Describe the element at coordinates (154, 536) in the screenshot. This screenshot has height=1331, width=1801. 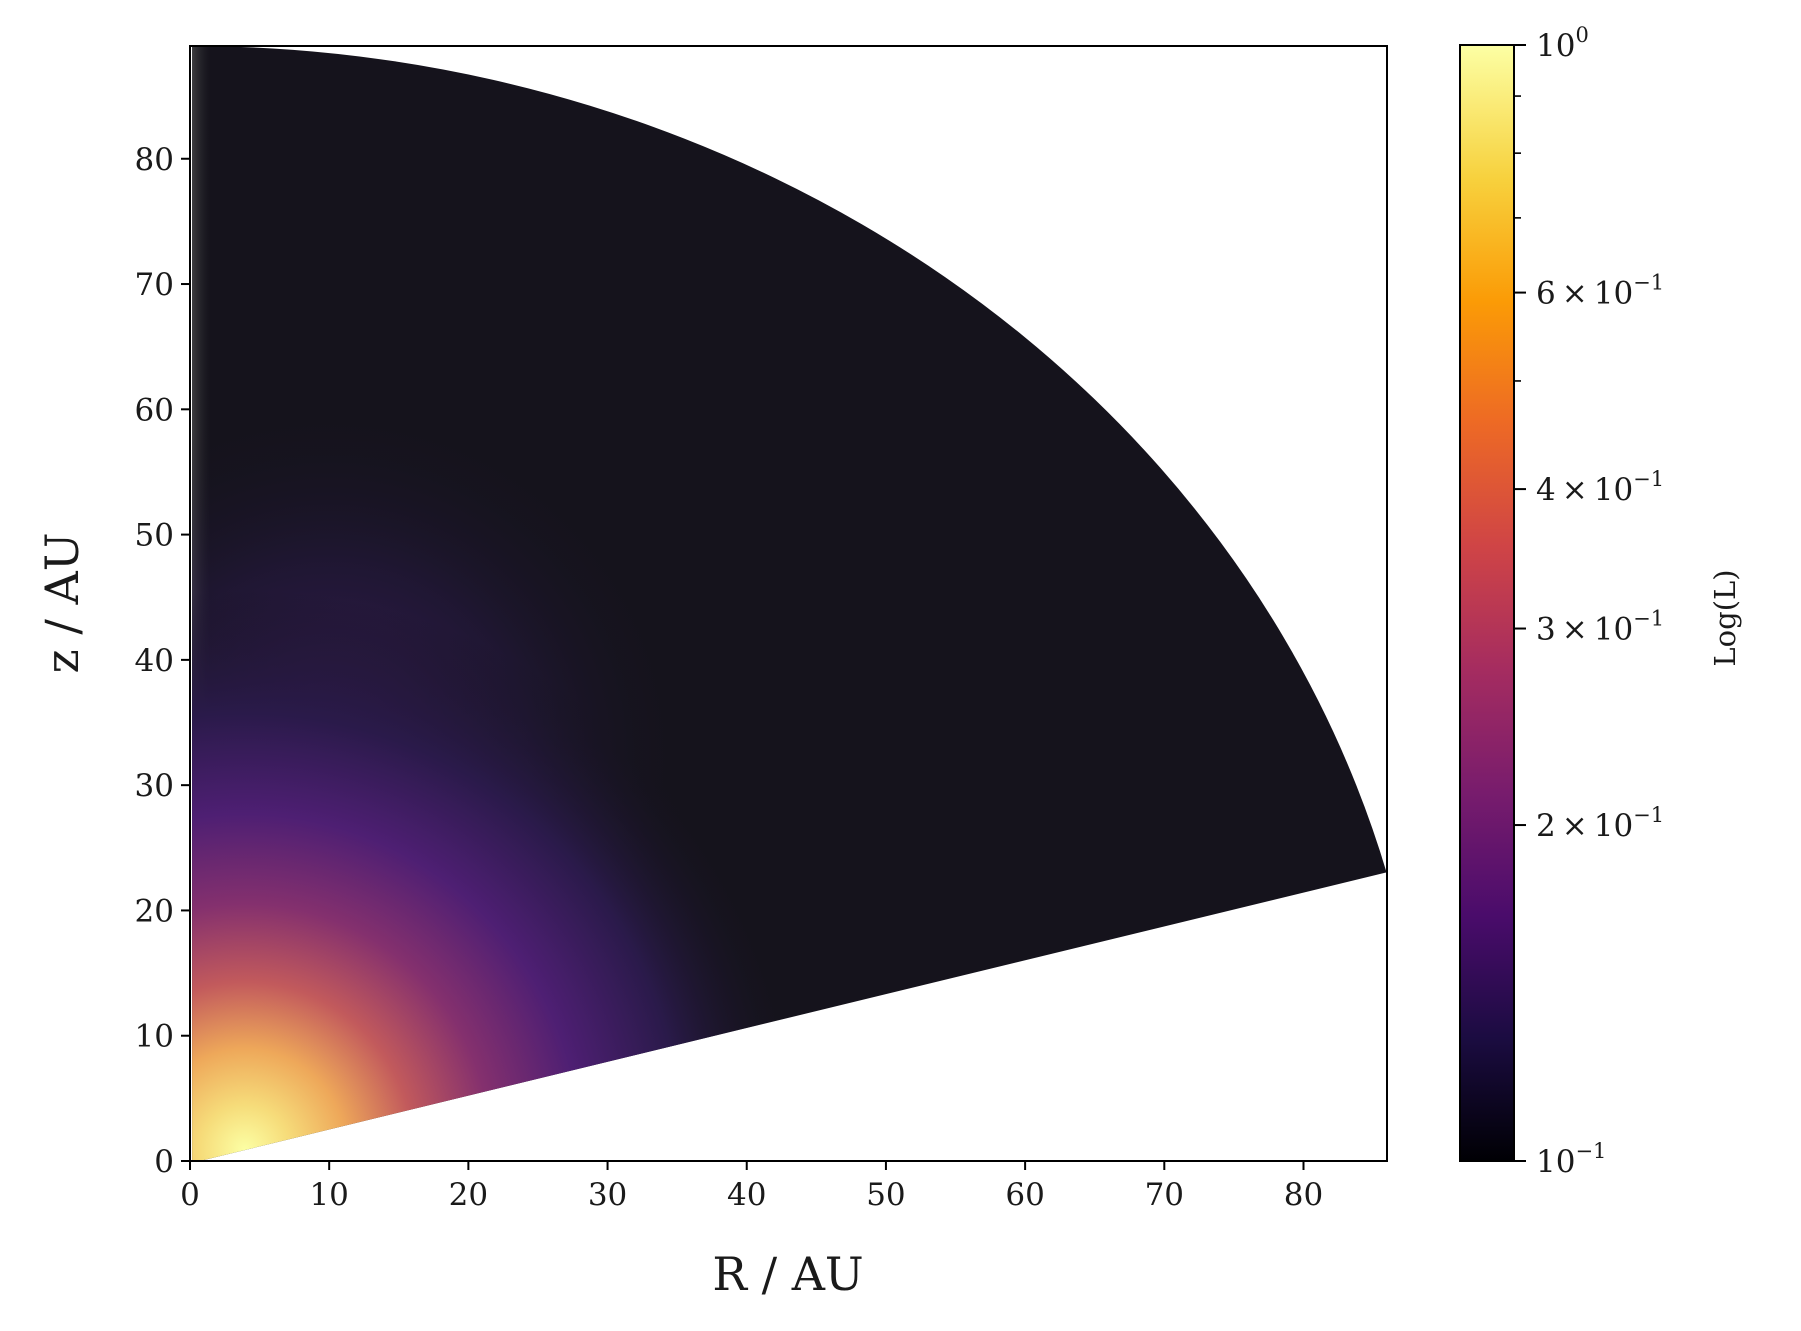
I see `y-tick-label: 50` at that location.